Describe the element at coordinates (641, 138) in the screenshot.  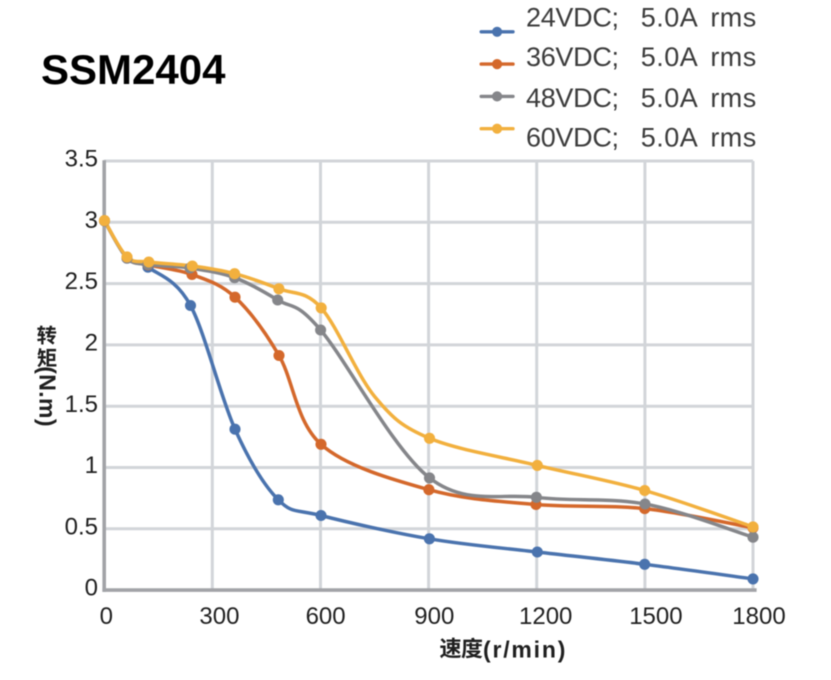
I see `svg-text:60VDC;5.0A rms: 60VDC; 5.0A rms` at that location.